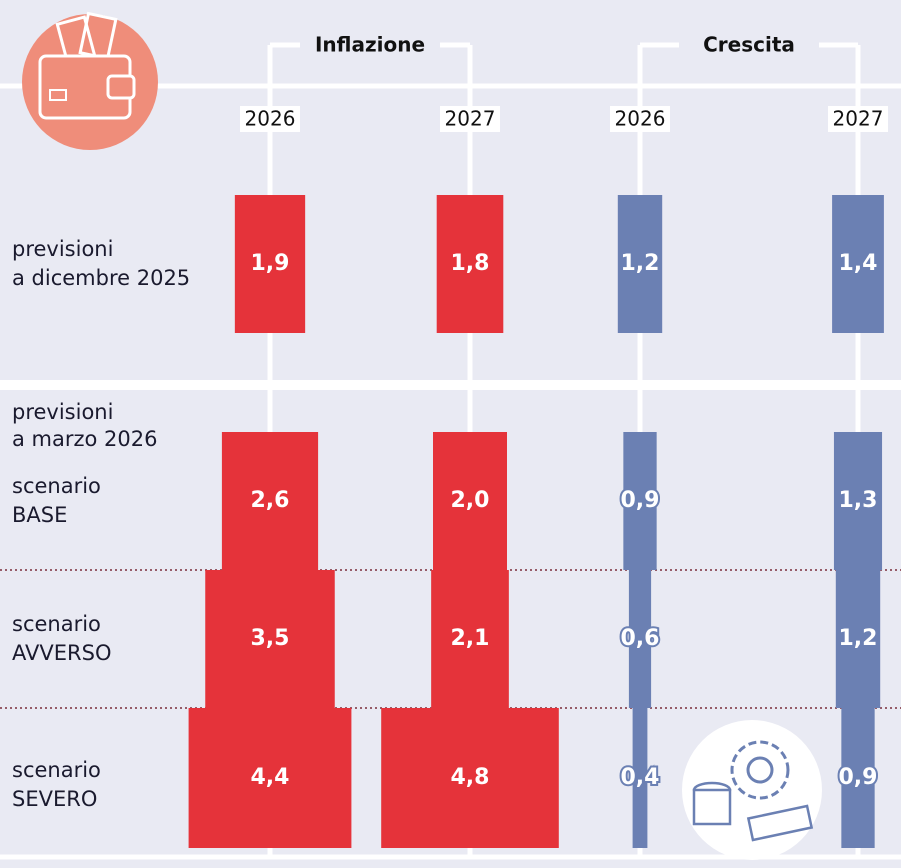 The height and width of the screenshot is (868, 901). Describe the element at coordinates (61, 653) in the screenshot. I see `row-label: AVVERSO` at that location.